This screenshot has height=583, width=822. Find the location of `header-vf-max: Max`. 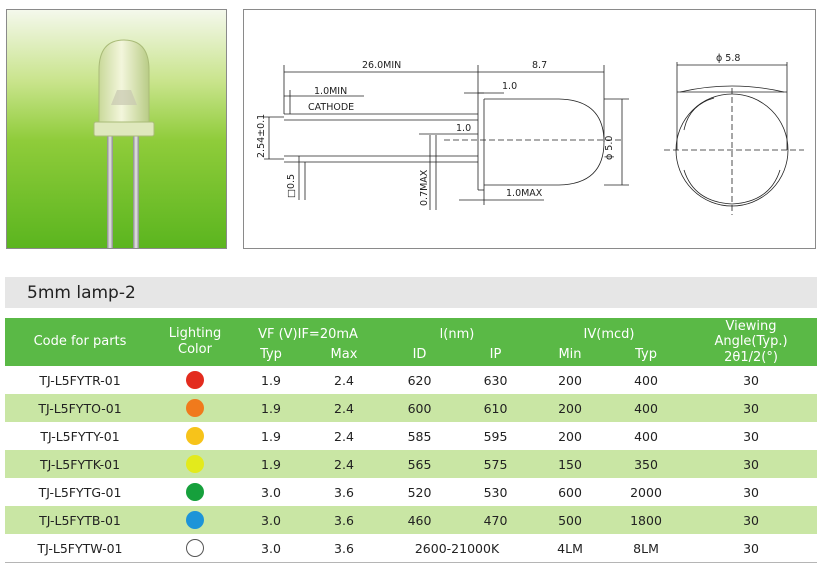

header-vf-max: Max is located at coordinates (344, 354).